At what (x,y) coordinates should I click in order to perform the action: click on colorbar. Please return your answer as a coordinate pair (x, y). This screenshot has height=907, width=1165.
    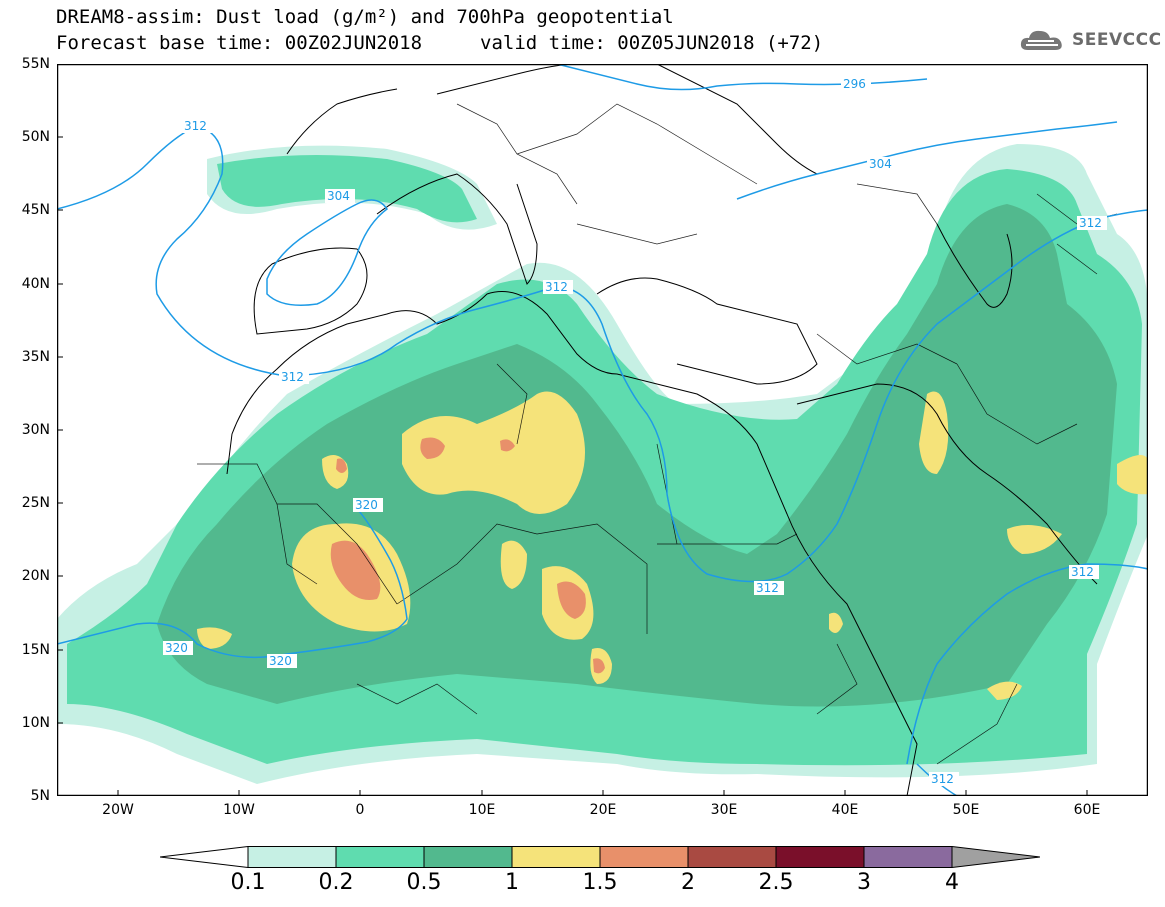
    Looking at the image, I should click on (600, 857).